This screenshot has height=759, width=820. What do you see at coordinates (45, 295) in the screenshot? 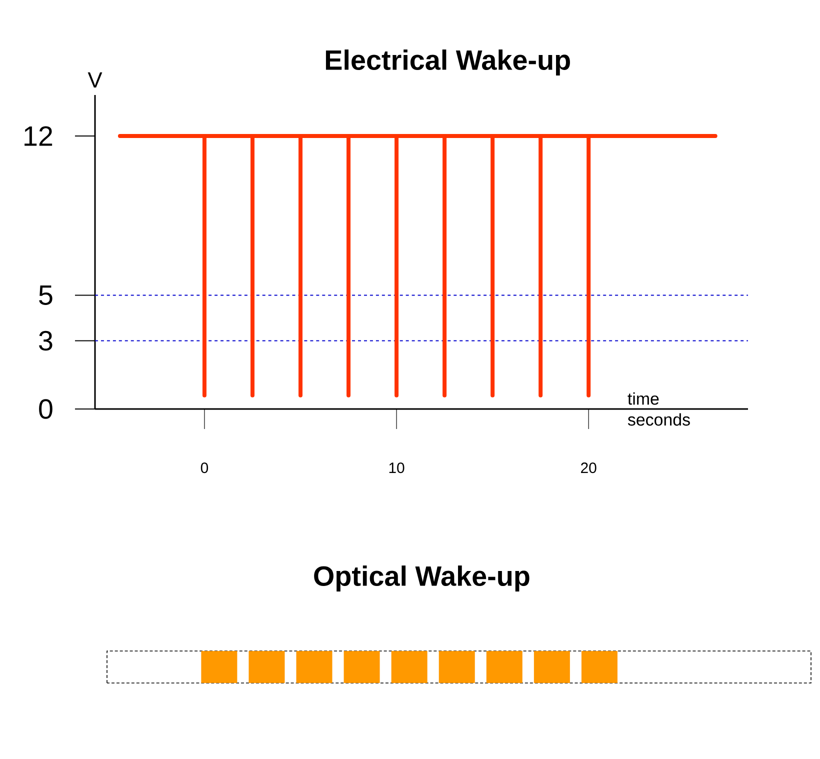
I see `y-tick-label: 5` at bounding box center [45, 295].